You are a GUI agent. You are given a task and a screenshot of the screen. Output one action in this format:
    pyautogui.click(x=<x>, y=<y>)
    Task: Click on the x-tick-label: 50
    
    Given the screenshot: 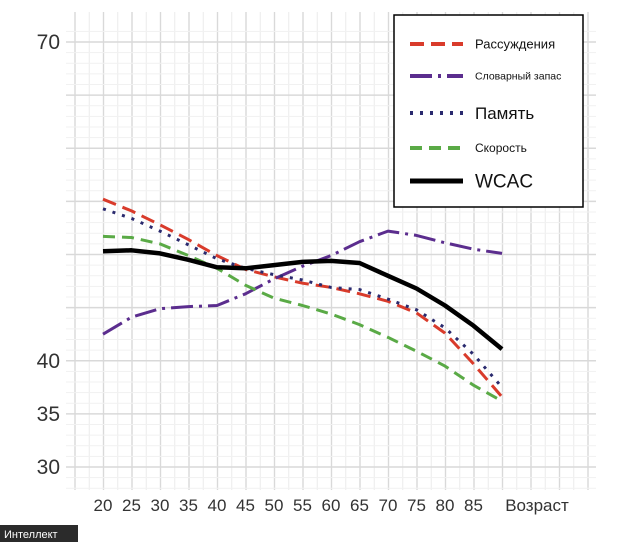 What is the action you would take?
    pyautogui.click(x=274, y=505)
    